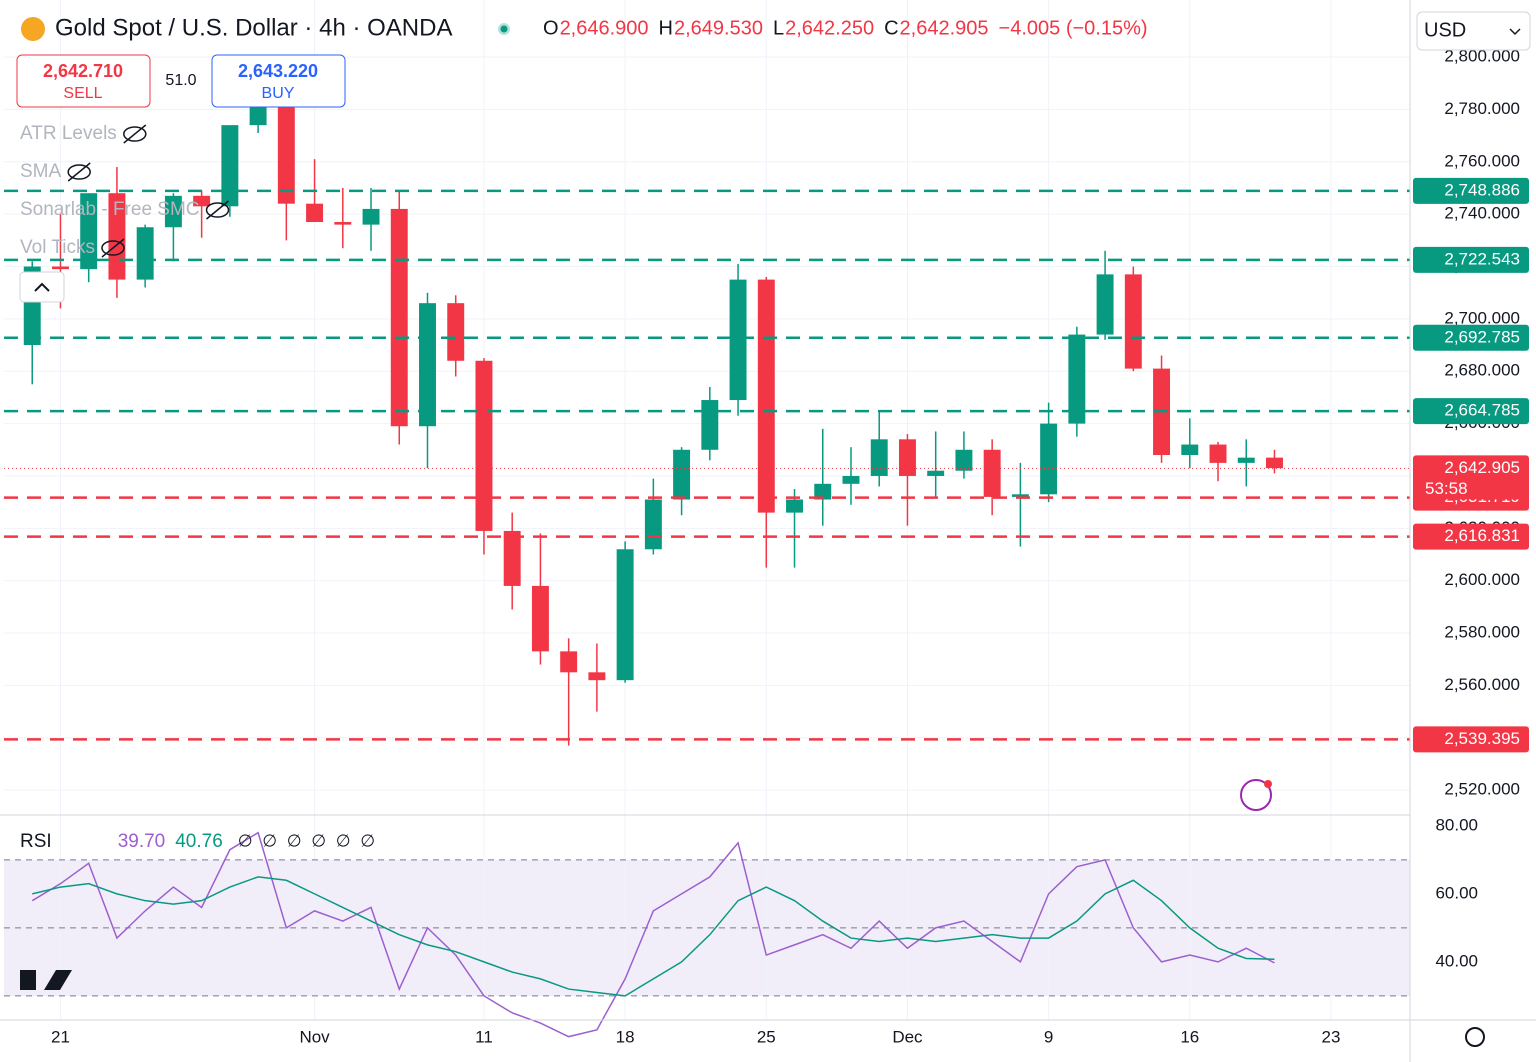  Describe the element at coordinates (110, 209) in the screenshot. I see `indicator-label: Sonarlab - Free SMC` at that location.